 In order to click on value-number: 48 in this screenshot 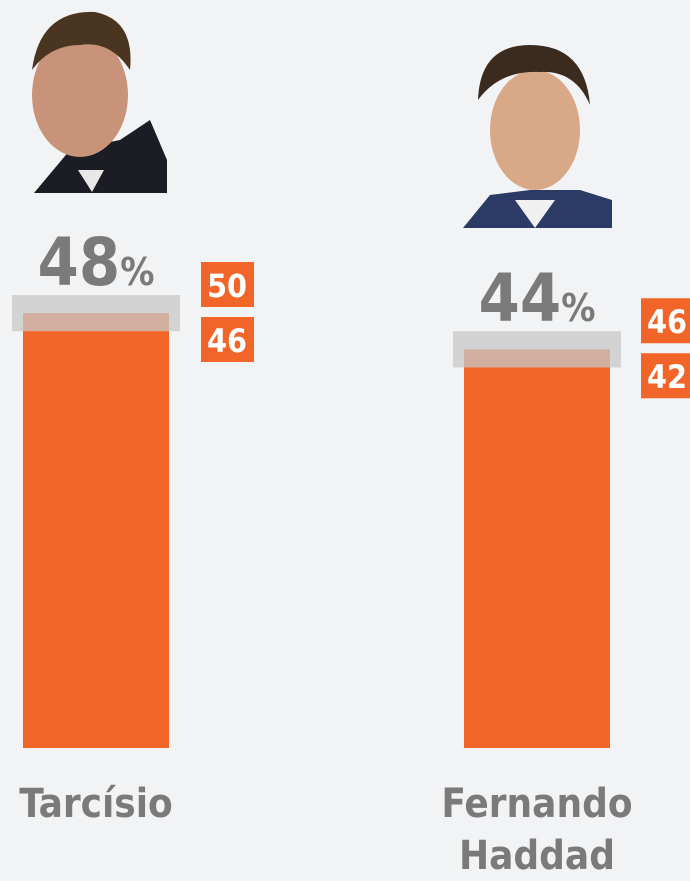, I will do `click(79, 262)`.